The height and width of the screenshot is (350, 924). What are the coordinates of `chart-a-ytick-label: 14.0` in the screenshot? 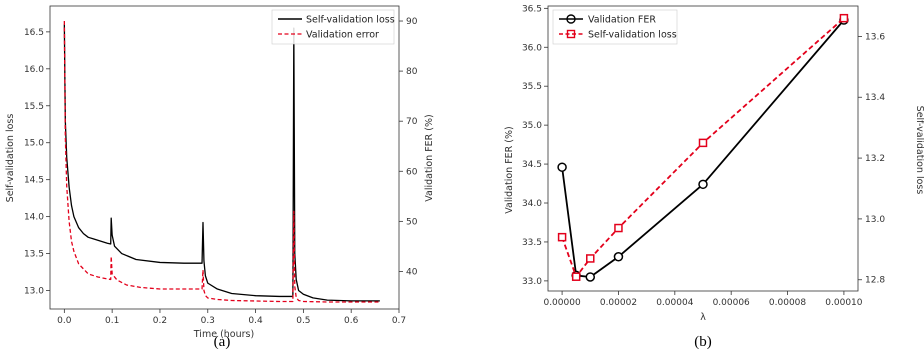 It's located at (34, 218).